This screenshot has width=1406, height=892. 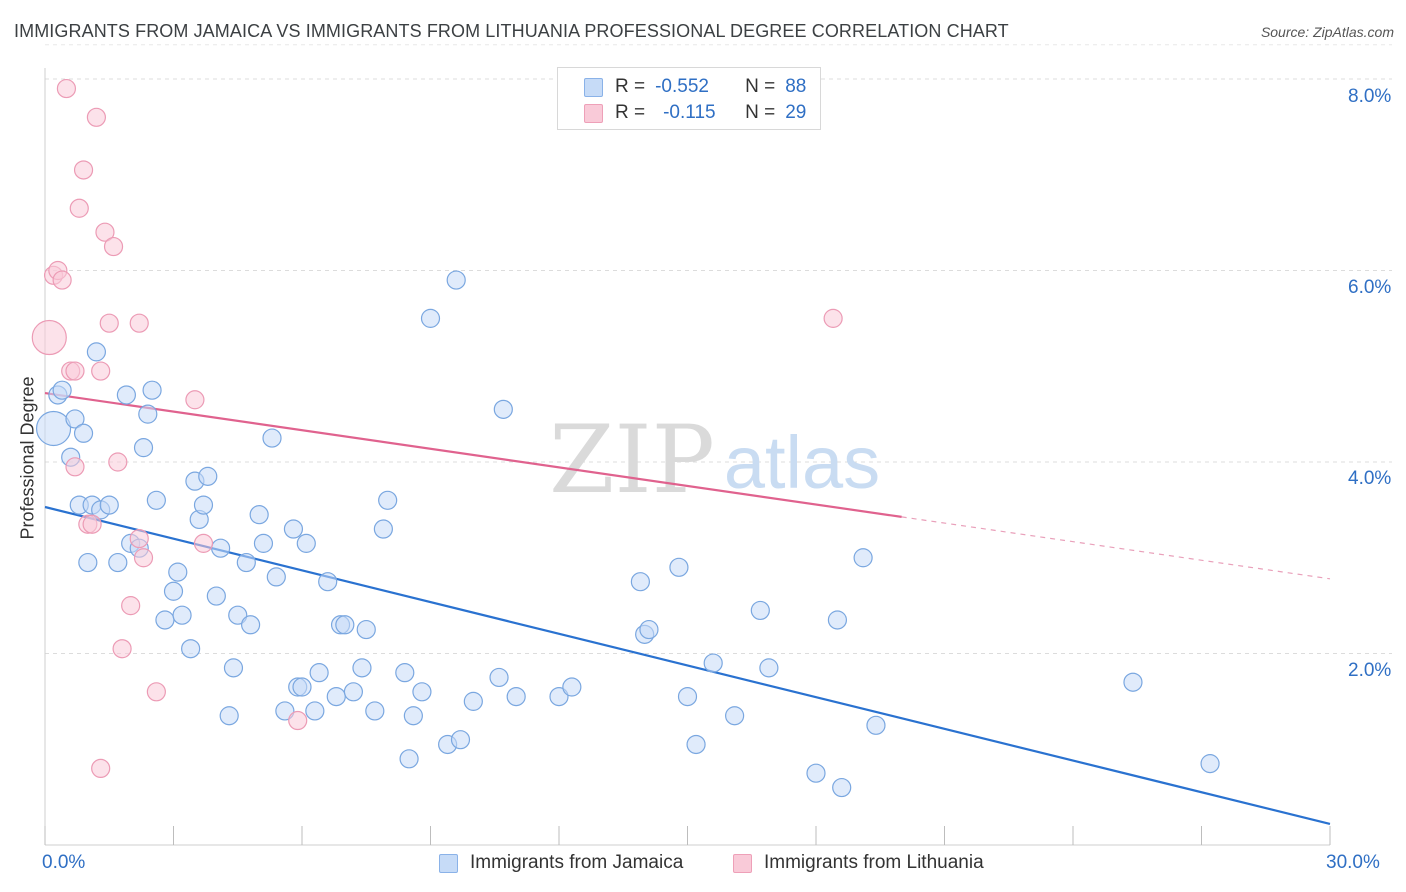 I want to click on y-tick-6: 6.0%, so click(x=1370, y=287).